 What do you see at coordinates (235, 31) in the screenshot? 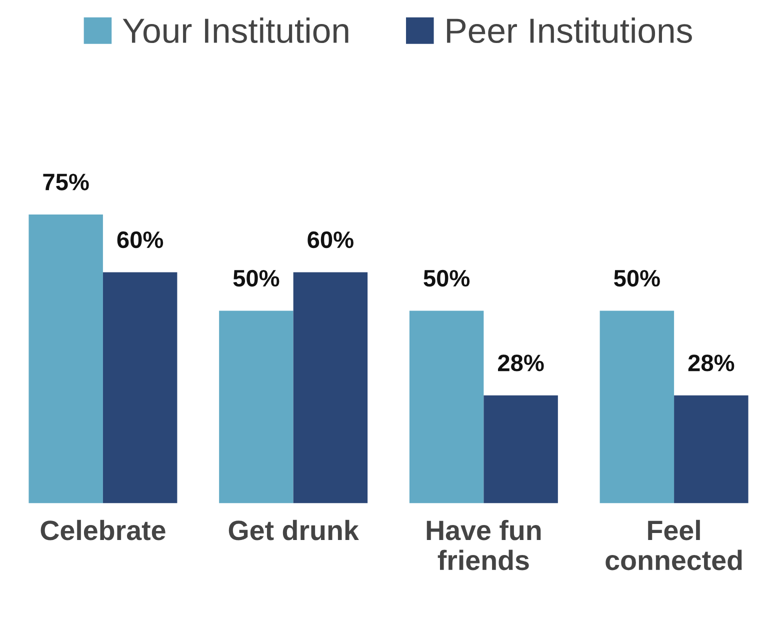
I see `legend-label: Your Institution` at bounding box center [235, 31].